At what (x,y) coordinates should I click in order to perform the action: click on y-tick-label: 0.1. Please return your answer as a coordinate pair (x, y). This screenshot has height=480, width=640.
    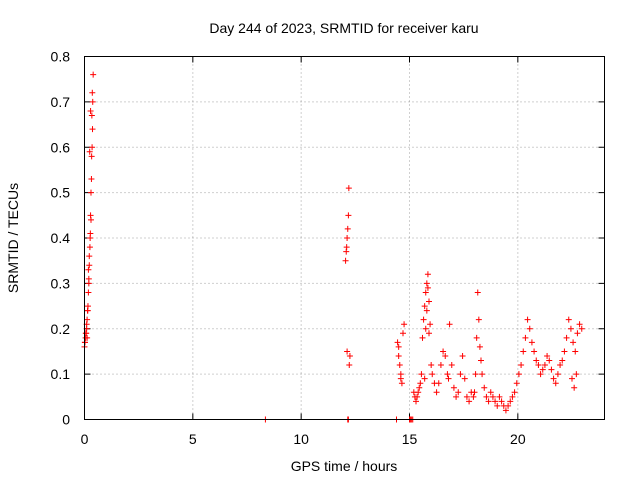
    Looking at the image, I should click on (61, 374).